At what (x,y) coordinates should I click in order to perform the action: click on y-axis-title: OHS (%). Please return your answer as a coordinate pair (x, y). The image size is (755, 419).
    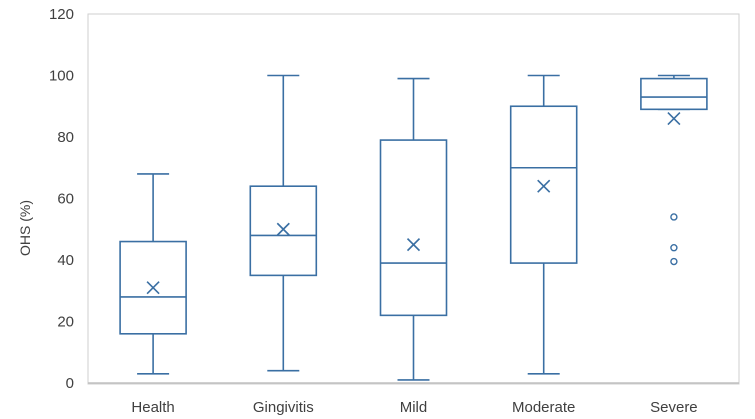
    Looking at the image, I should click on (25, 228).